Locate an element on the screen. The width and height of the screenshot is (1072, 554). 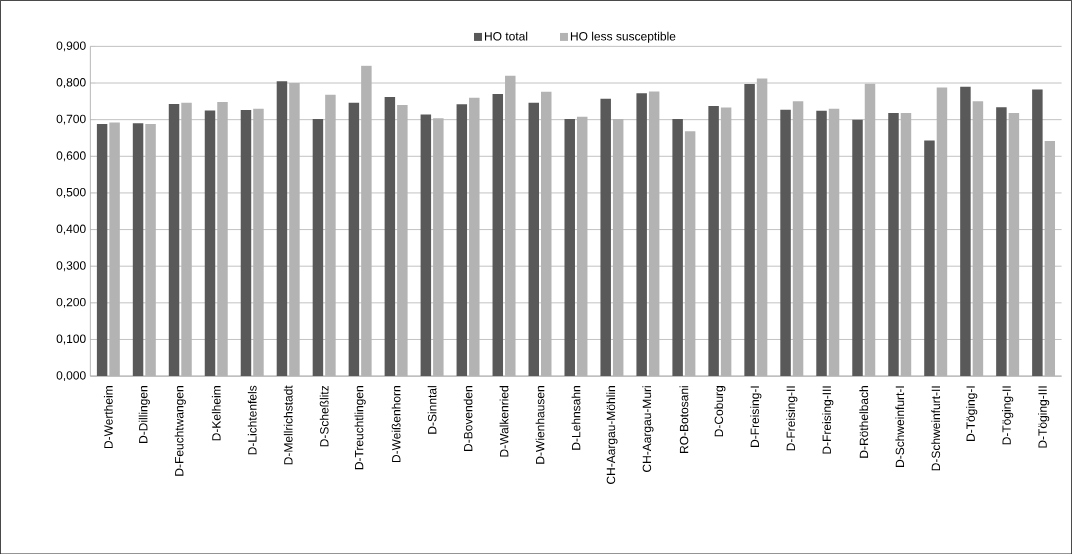
legend-label: HO less susceptible is located at coordinates (623, 37).